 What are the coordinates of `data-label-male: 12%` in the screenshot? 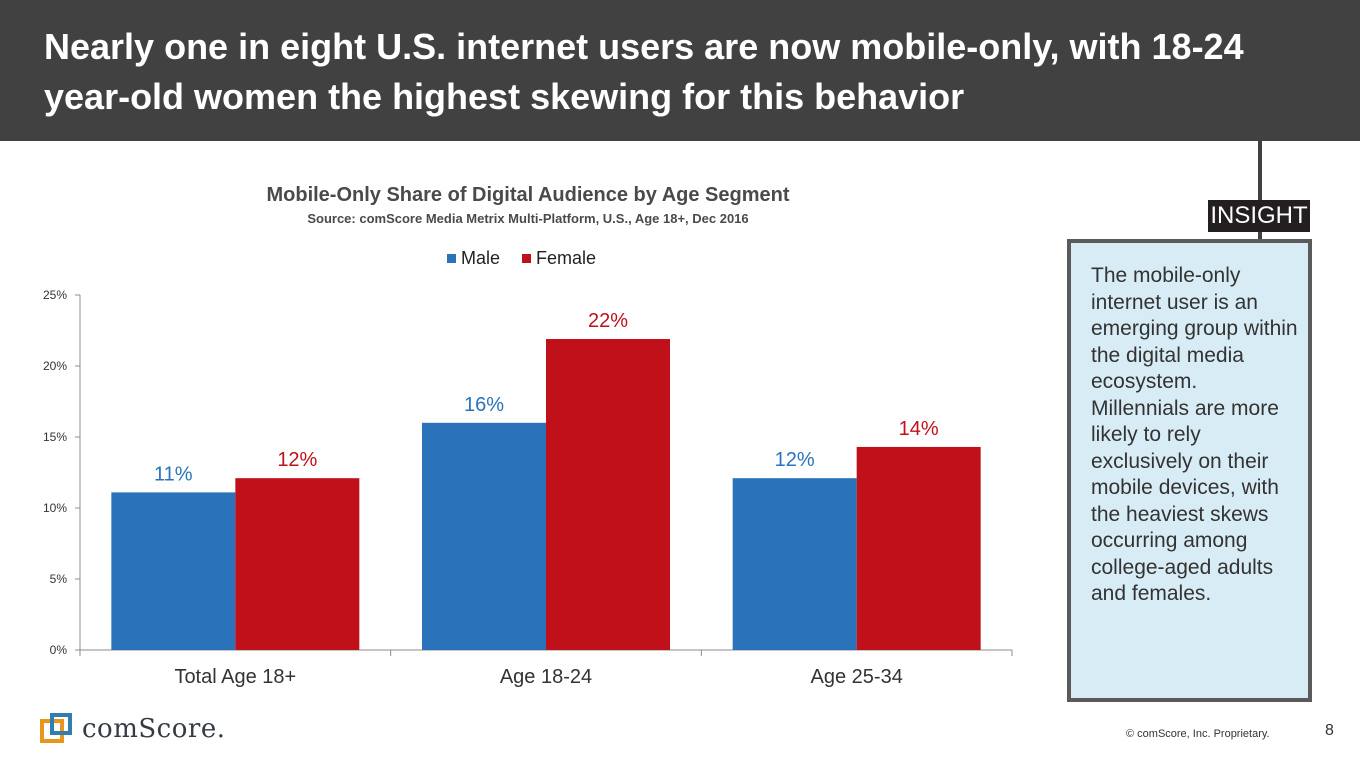 It's located at (795, 460).